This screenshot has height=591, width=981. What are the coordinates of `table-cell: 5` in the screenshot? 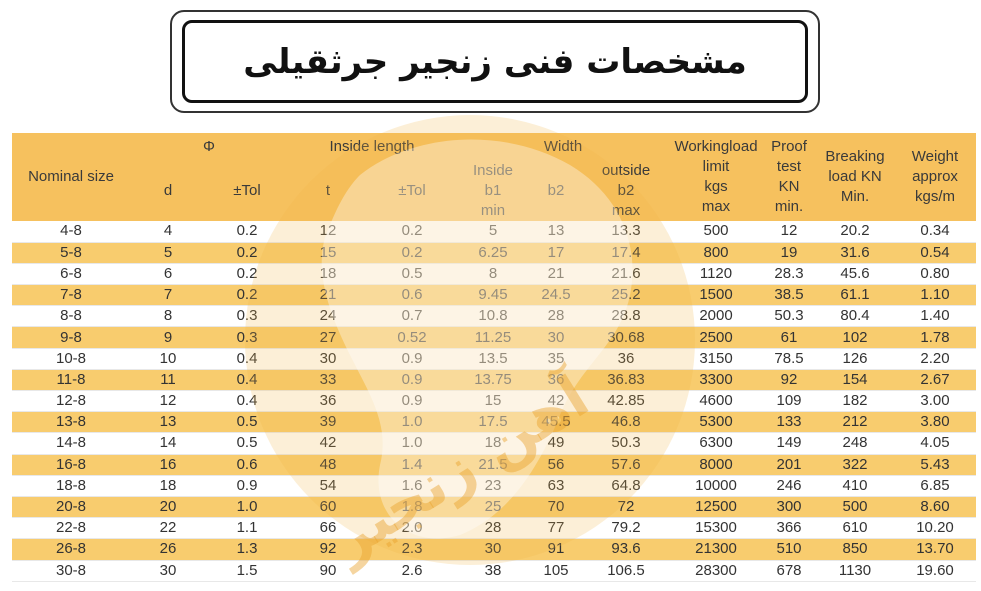 It's located at (493, 232).